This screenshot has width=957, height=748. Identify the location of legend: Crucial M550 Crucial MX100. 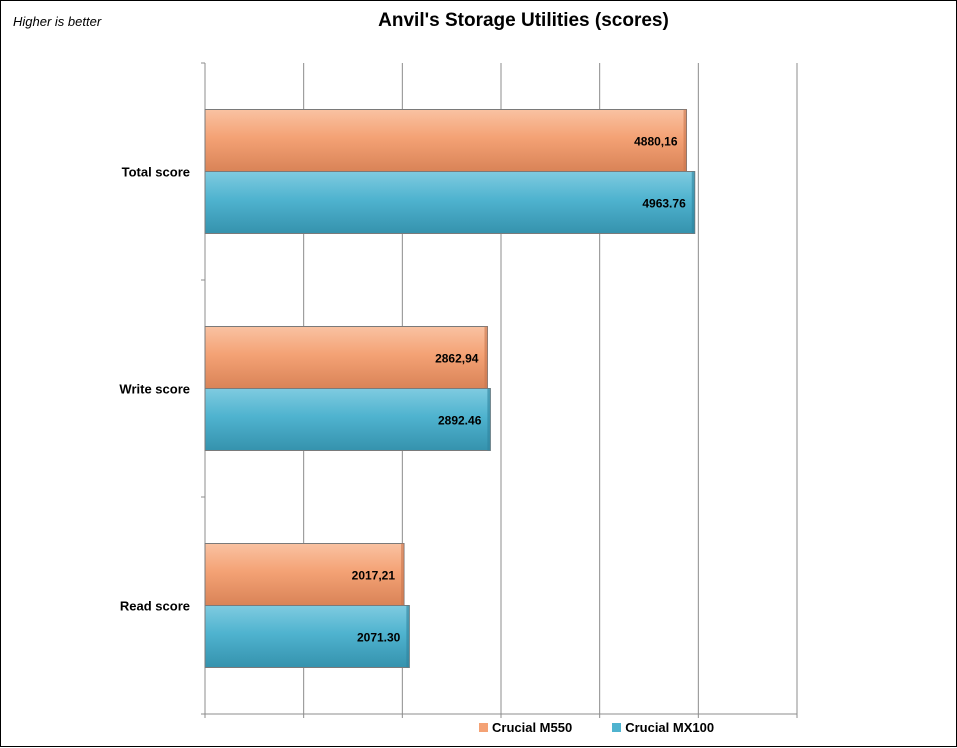
(616, 727).